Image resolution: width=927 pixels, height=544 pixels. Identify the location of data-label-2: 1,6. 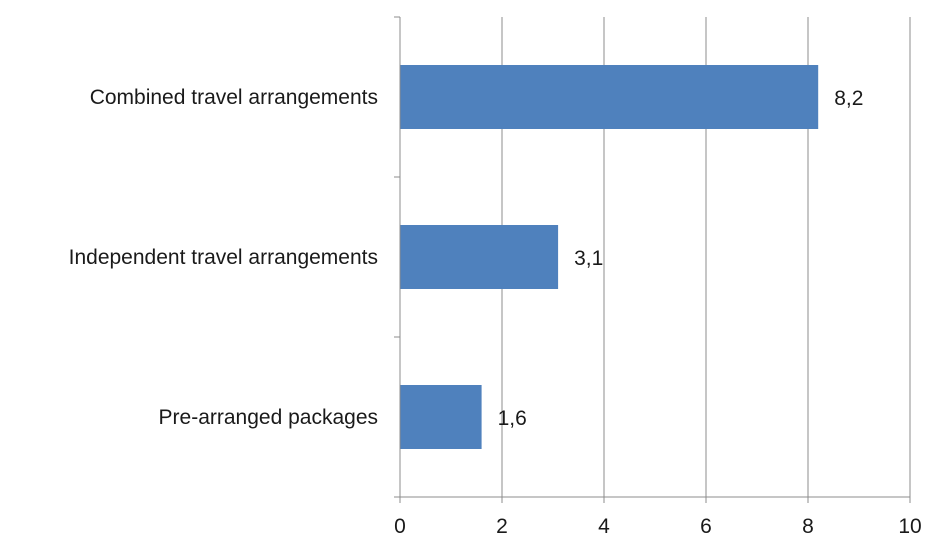
(512, 418).